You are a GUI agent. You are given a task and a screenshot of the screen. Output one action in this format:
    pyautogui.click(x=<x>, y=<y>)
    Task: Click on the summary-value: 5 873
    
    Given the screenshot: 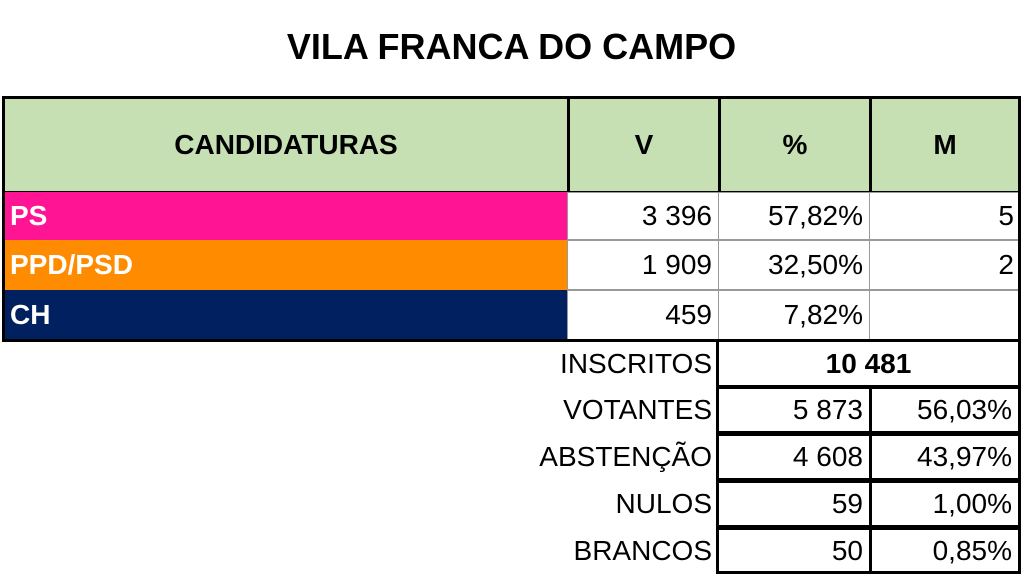 What is the action you would take?
    pyautogui.click(x=794, y=410)
    